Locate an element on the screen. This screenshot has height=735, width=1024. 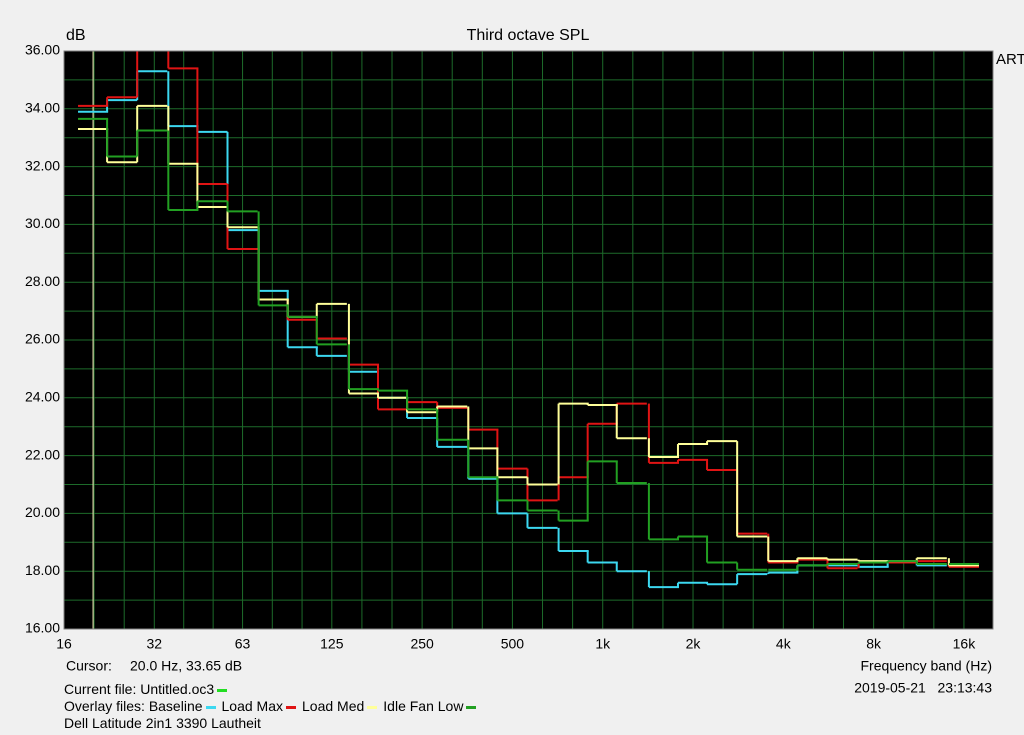
x-tick-label: 32 is located at coordinates (155, 644).